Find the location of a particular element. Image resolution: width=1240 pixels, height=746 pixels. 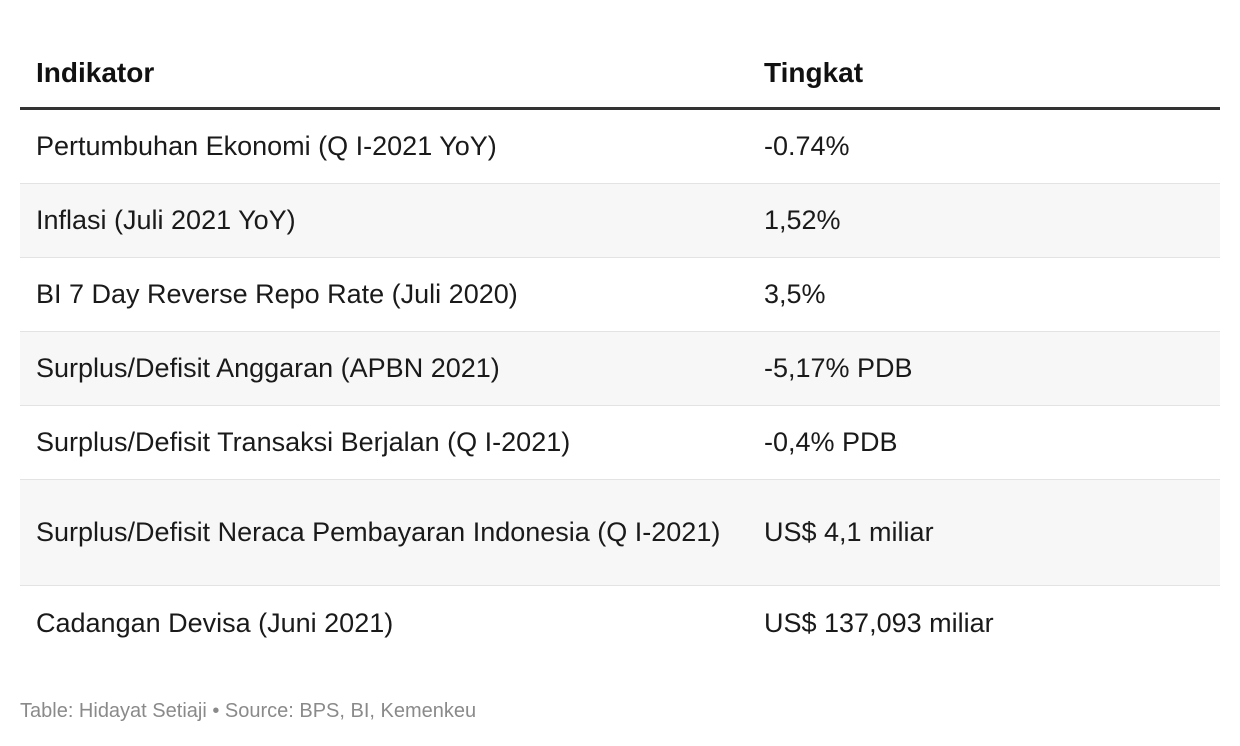

table-row: Inflasi (Juli 2021 YoY) 1,52% is located at coordinates (620, 221).